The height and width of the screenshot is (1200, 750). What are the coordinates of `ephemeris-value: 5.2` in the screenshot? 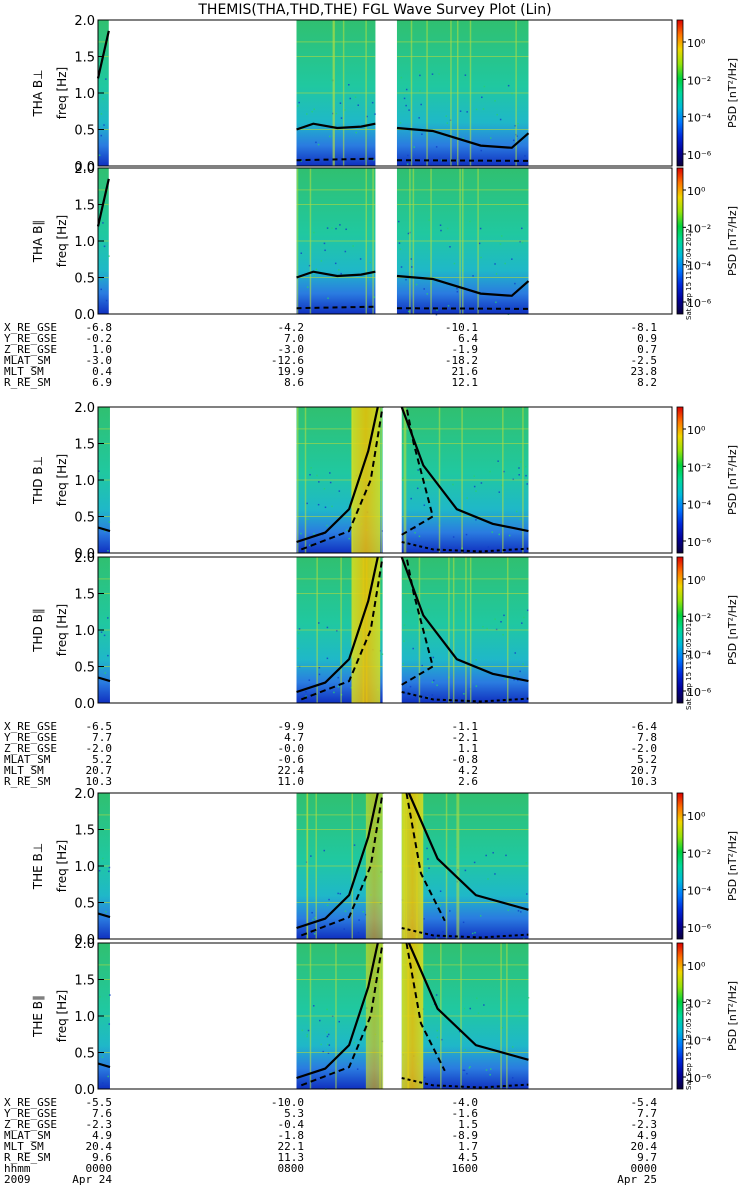 It's located at (102, 759).